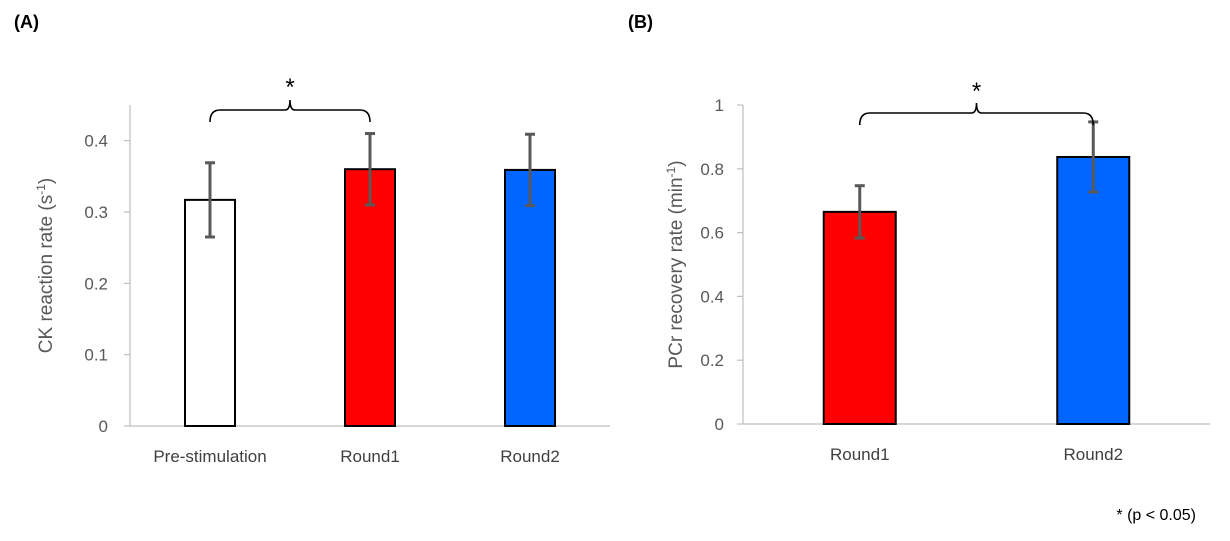 Image resolution: width=1230 pixels, height=541 pixels. I want to click on significance-footnote: * (p < 0.05), so click(1156, 515).